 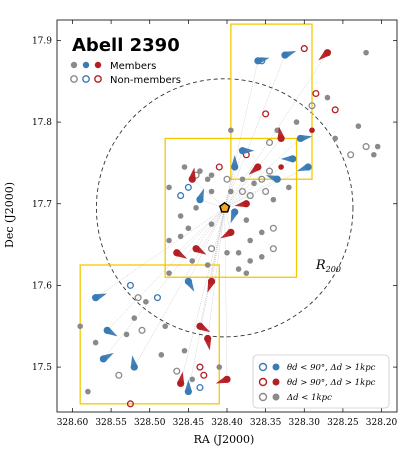 What do you see at coordinates (74, 65) in the screenshot?
I see `legend-members-gray-dot` at bounding box center [74, 65].